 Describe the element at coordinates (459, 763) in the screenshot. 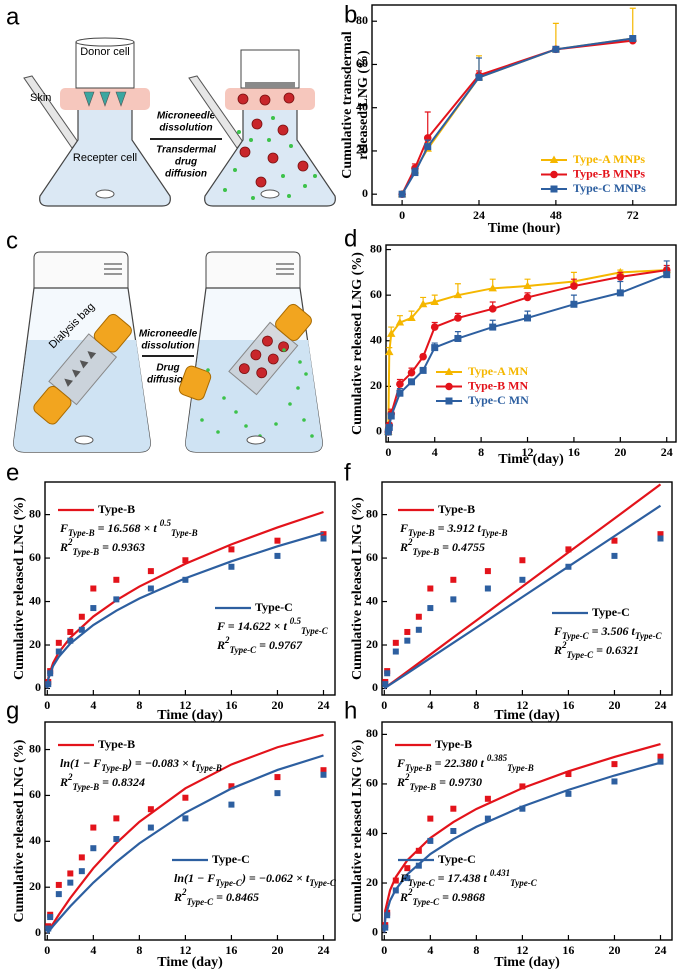

I see `equation-part: = 22.380 t` at that location.